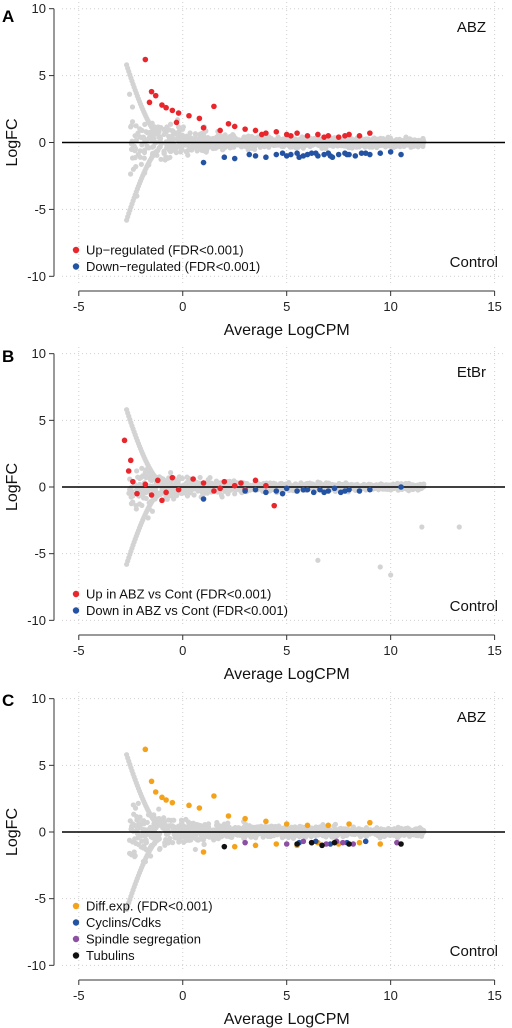 The height and width of the screenshot is (1028, 512). Describe the element at coordinates (390, 650) in the screenshot. I see `x-tick-label: 10` at that location.